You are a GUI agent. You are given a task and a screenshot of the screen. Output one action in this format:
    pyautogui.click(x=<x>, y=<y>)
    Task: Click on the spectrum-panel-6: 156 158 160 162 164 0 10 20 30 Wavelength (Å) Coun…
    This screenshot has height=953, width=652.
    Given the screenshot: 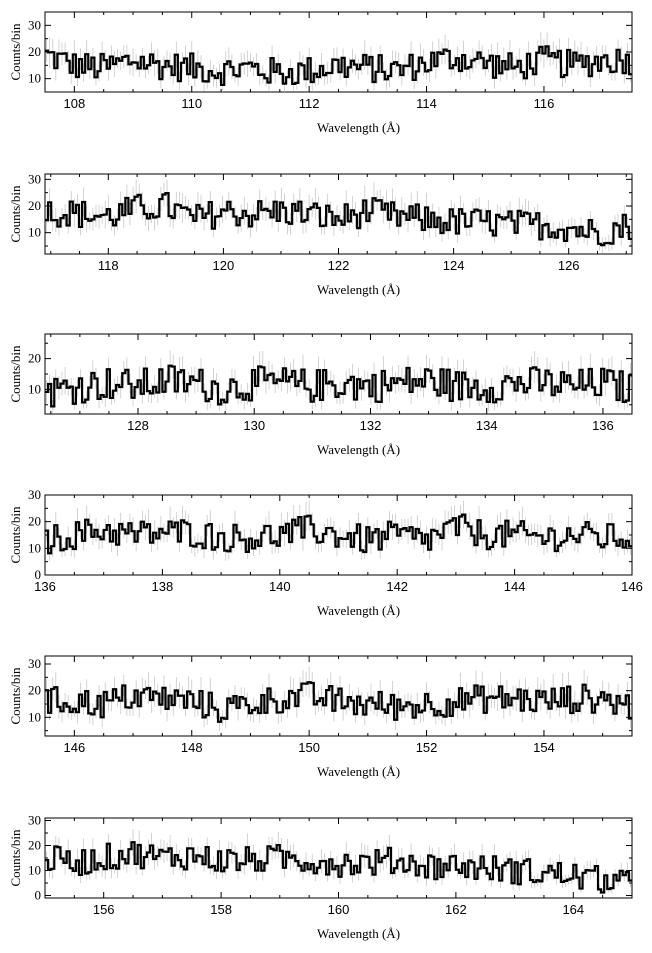 What is the action you would take?
    pyautogui.click(x=320, y=877)
    